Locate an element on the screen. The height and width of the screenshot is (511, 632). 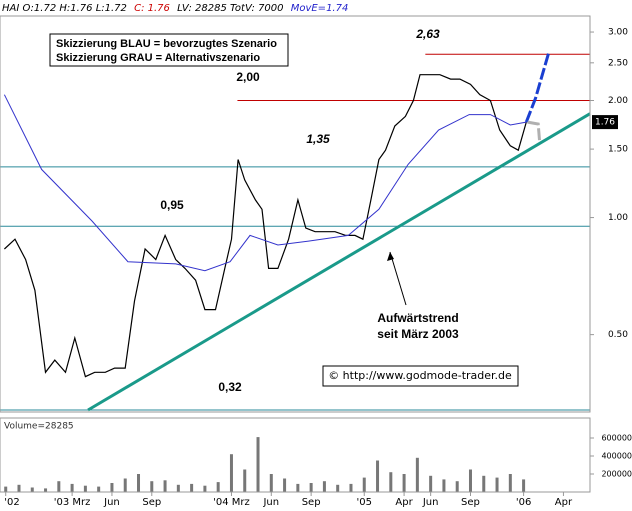
x-tick-label: '06 is located at coordinates (523, 502).